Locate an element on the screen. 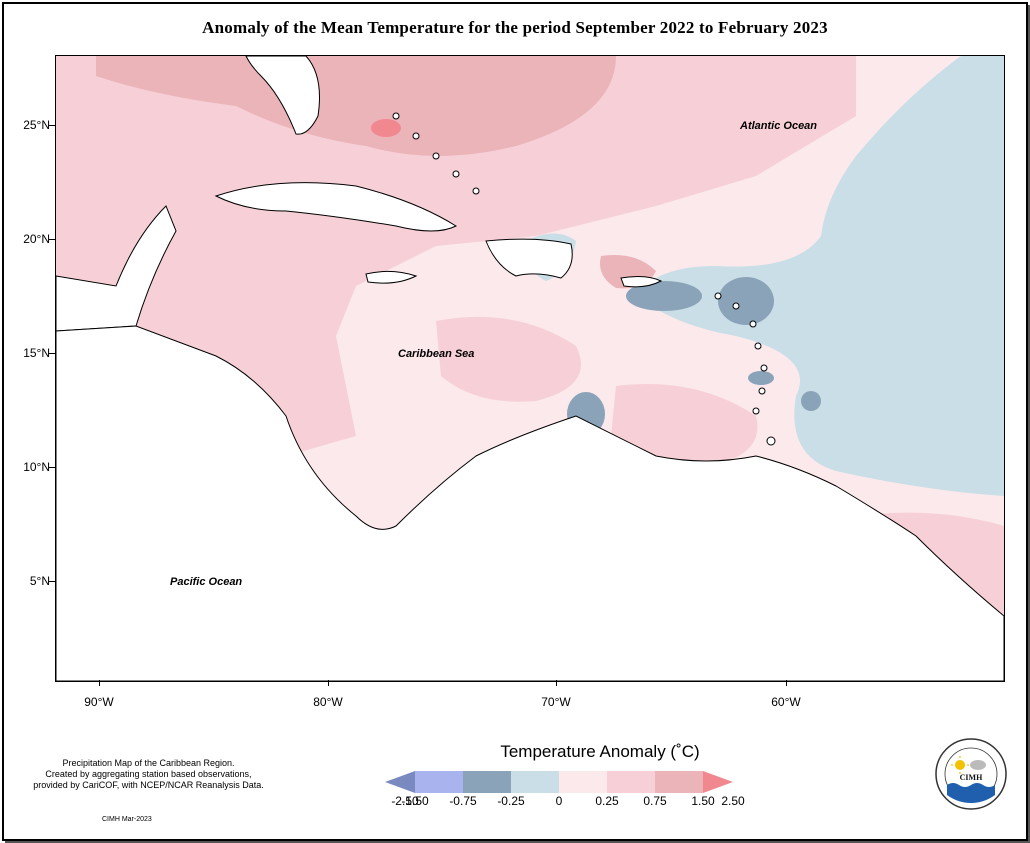  legend-cells is located at coordinates (559, 782).